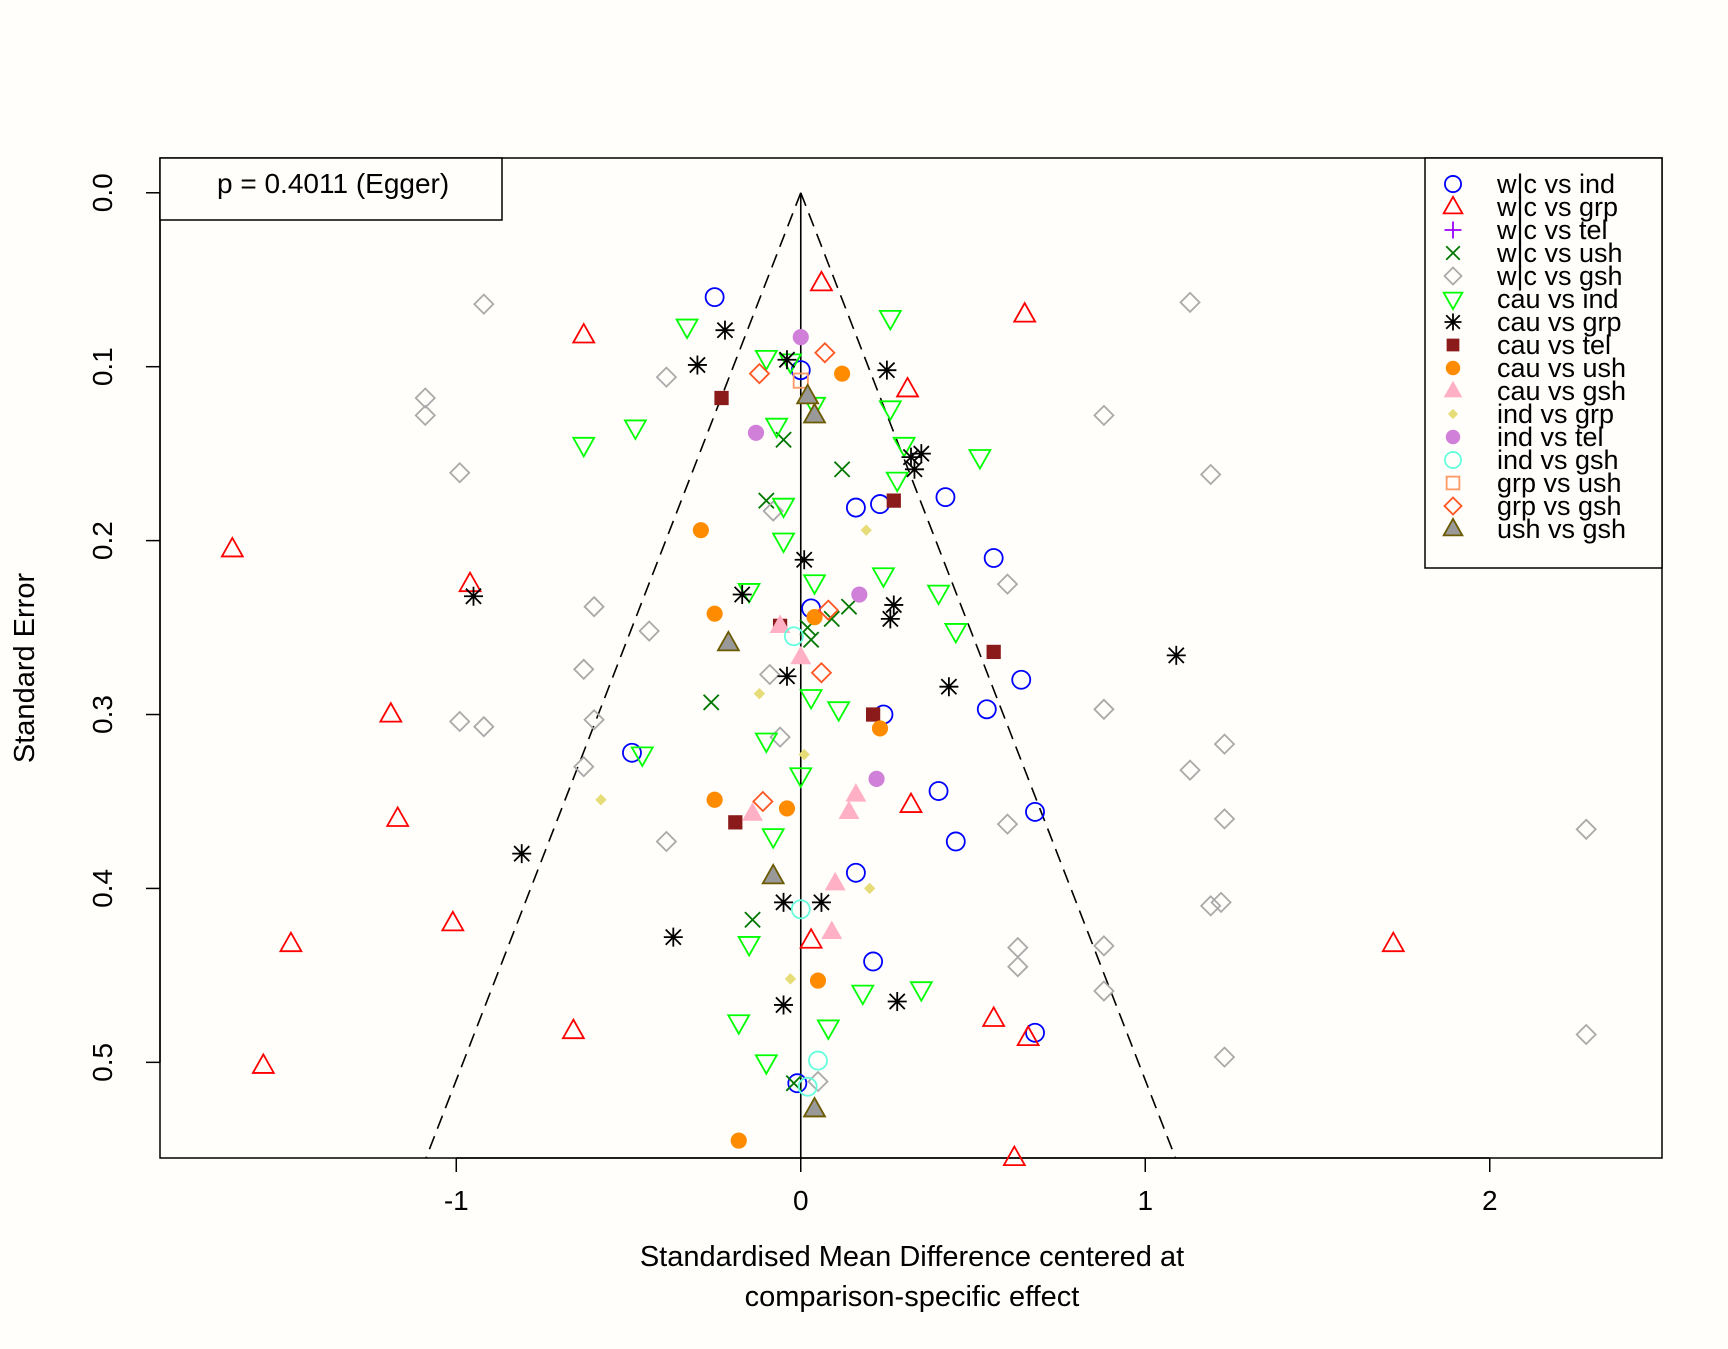 The width and height of the screenshot is (1728, 1349). I want to click on series-w-c-vs-ind, so click(833, 690).